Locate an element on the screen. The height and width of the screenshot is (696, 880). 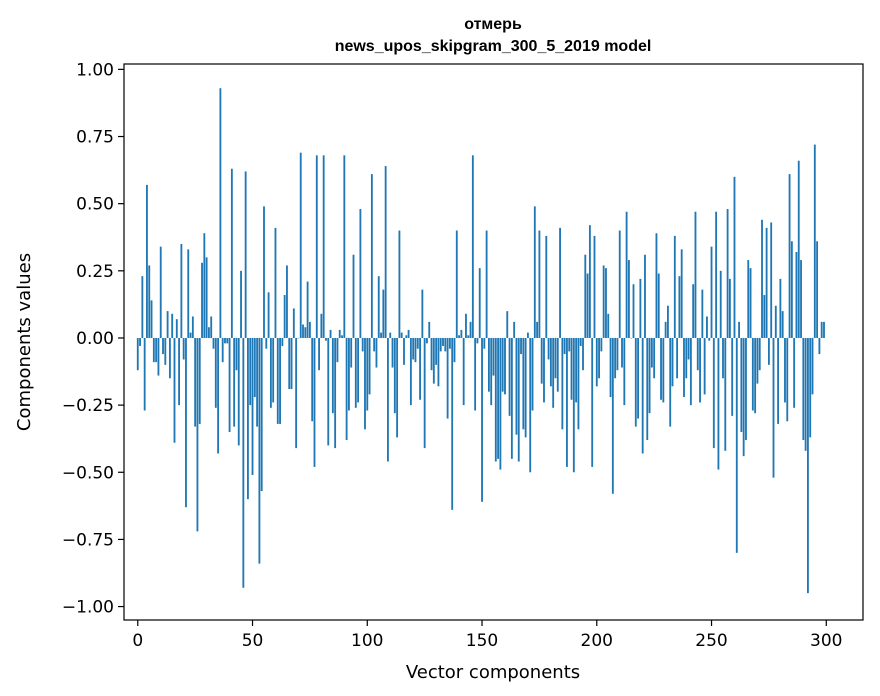
y-tick-label: −0.25 is located at coordinates (88, 406).